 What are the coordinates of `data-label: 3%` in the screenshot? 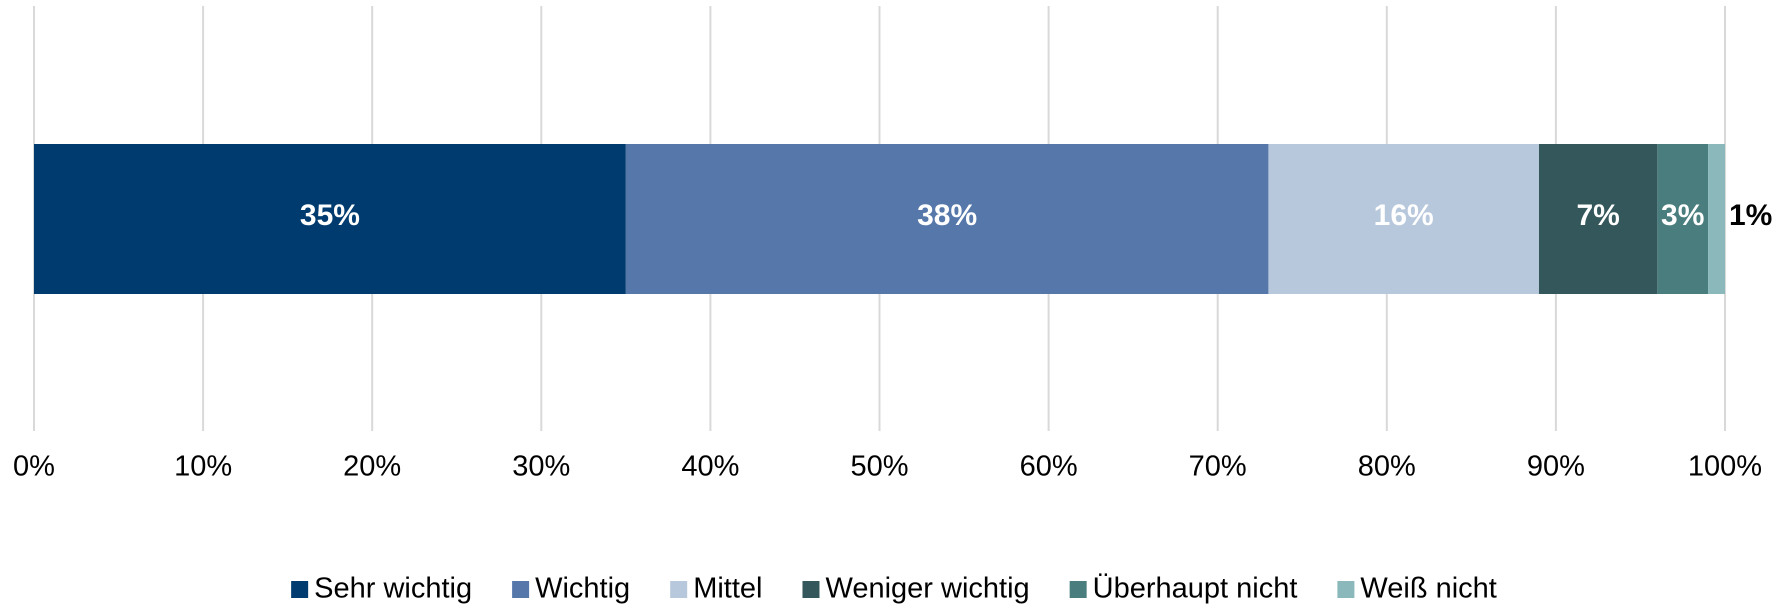 It's located at (1682, 215).